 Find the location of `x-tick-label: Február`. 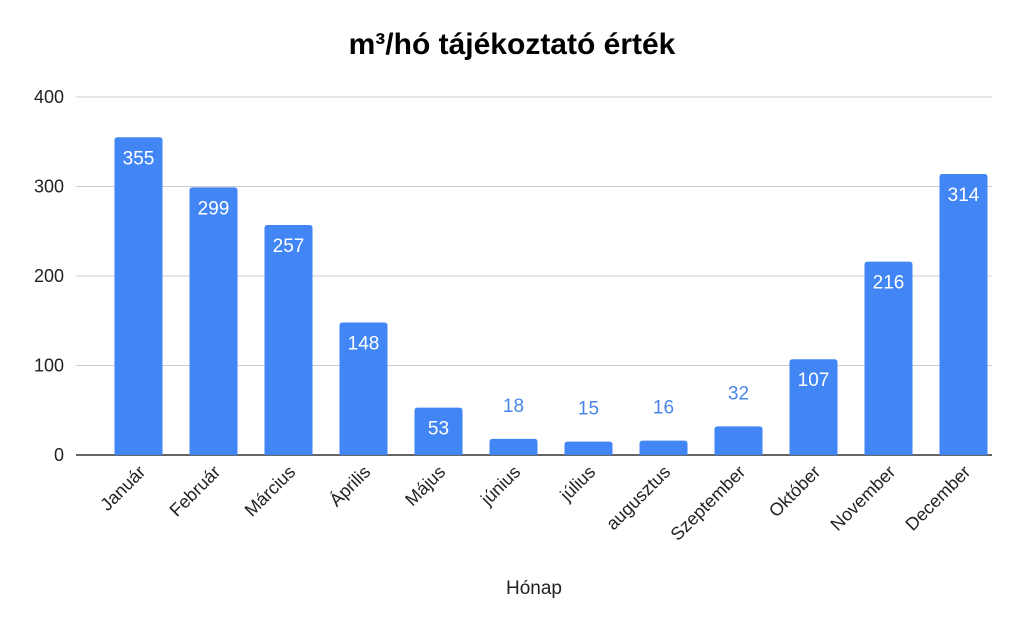

x-tick-label: Február is located at coordinates (195, 491).